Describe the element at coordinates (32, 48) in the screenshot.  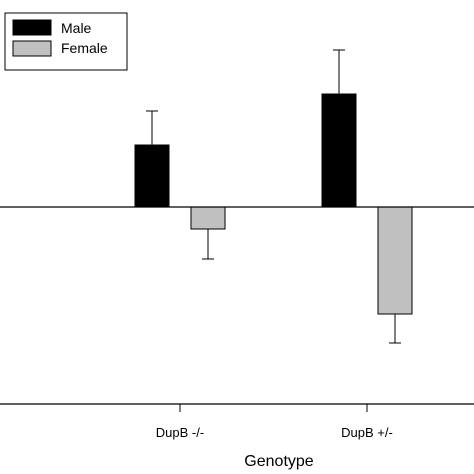
I see `legend-swatch-female` at that location.